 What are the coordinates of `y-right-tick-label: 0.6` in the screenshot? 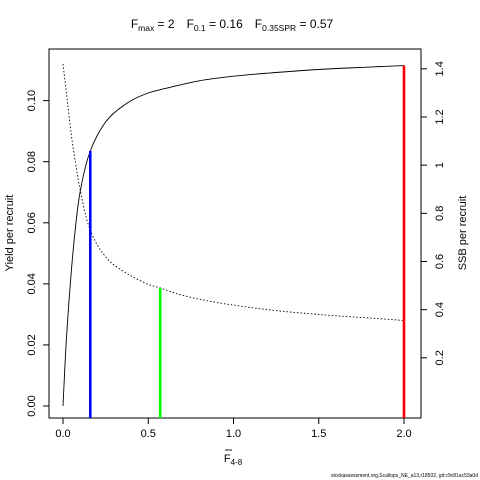 It's located at (440, 261).